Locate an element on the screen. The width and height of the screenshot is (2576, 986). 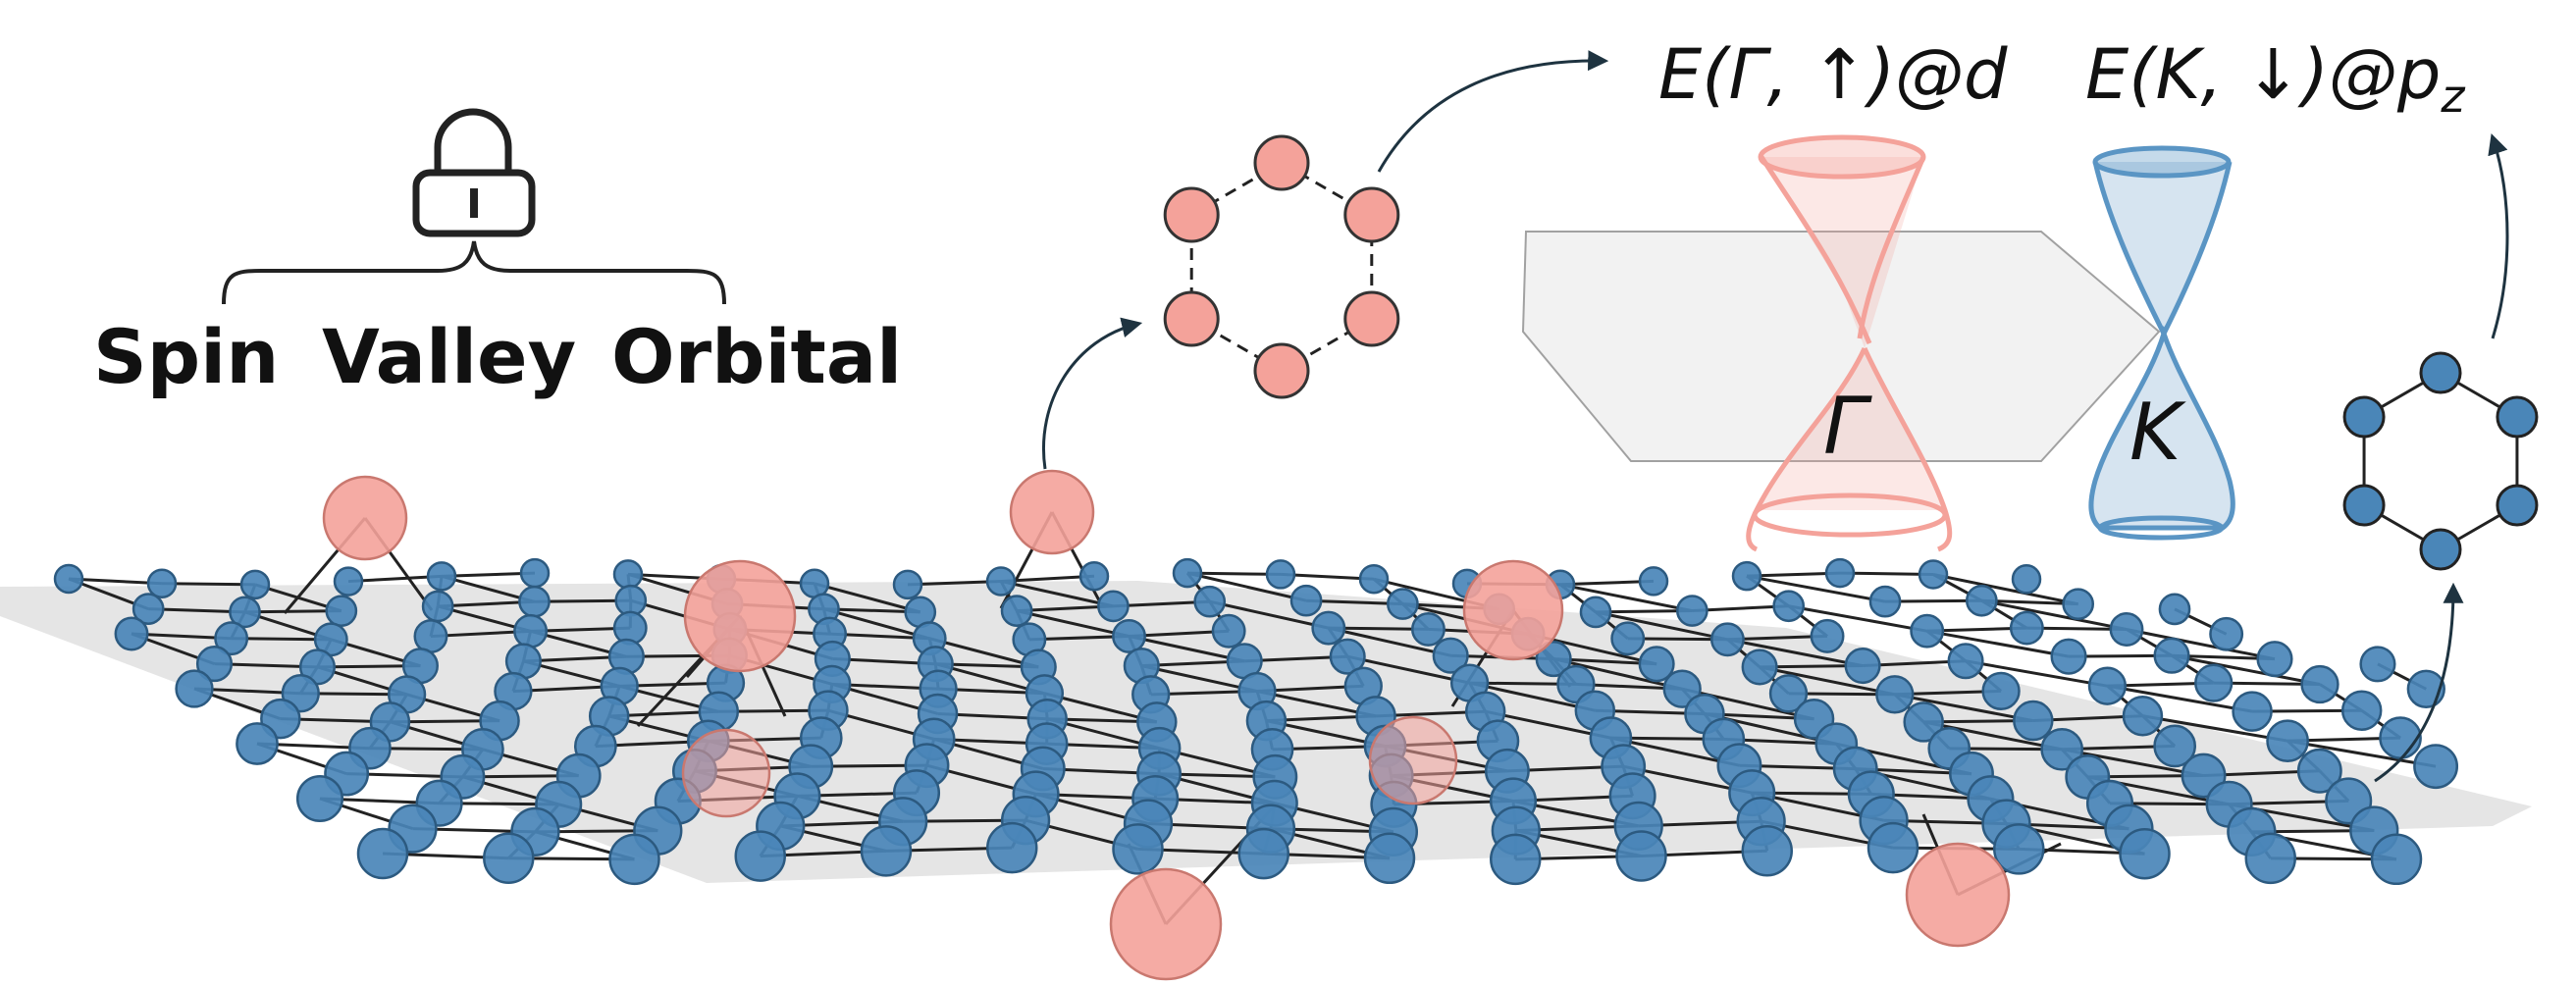
arrow-to-pink-hexagon is located at coordinates (1092, 393).